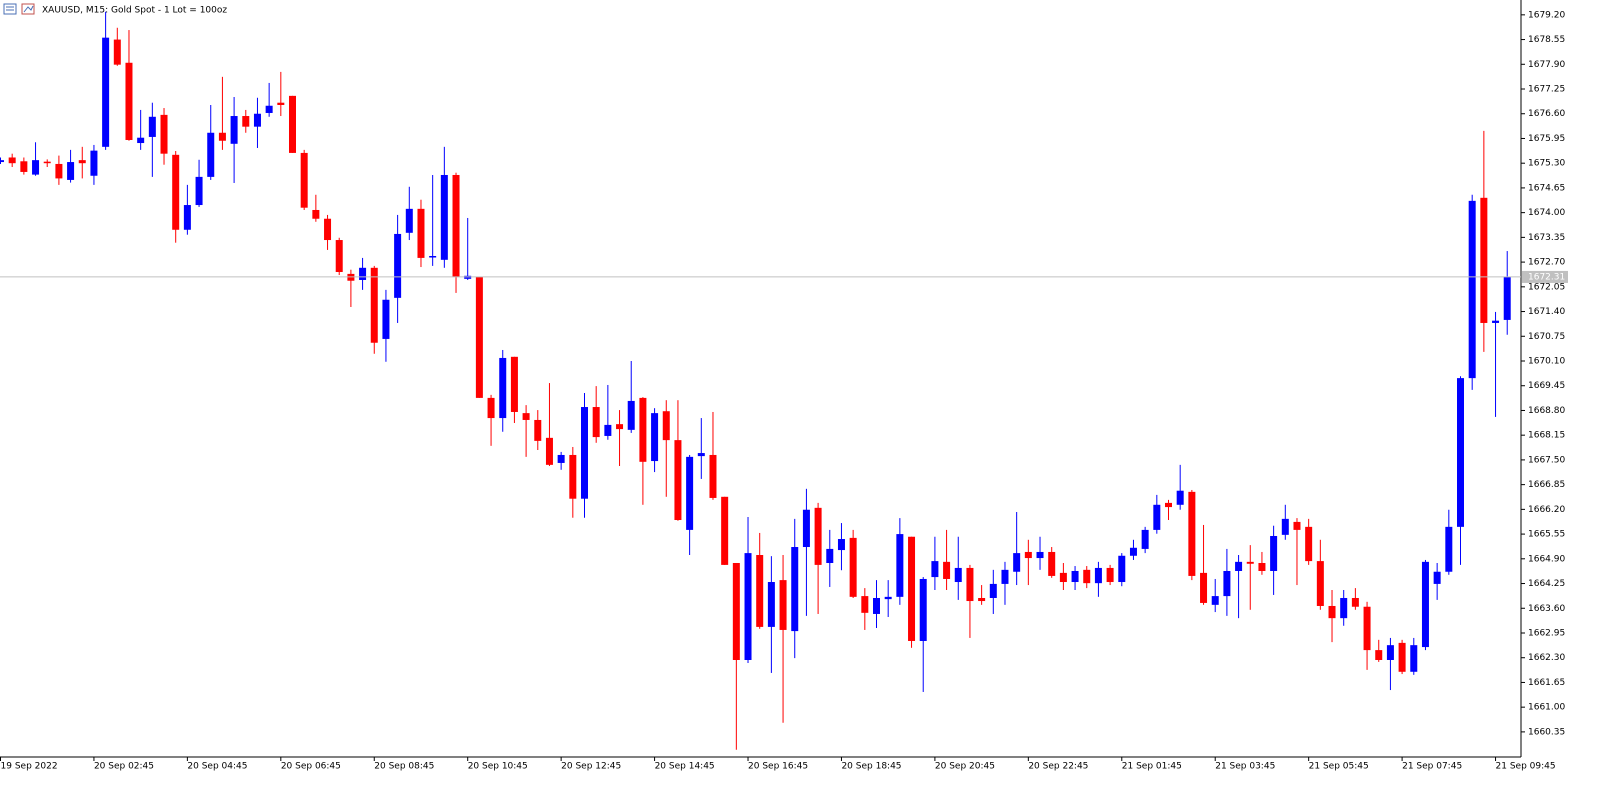  Describe the element at coordinates (1546, 164) in the screenshot. I see `y-tick-label: 1675.30` at that location.